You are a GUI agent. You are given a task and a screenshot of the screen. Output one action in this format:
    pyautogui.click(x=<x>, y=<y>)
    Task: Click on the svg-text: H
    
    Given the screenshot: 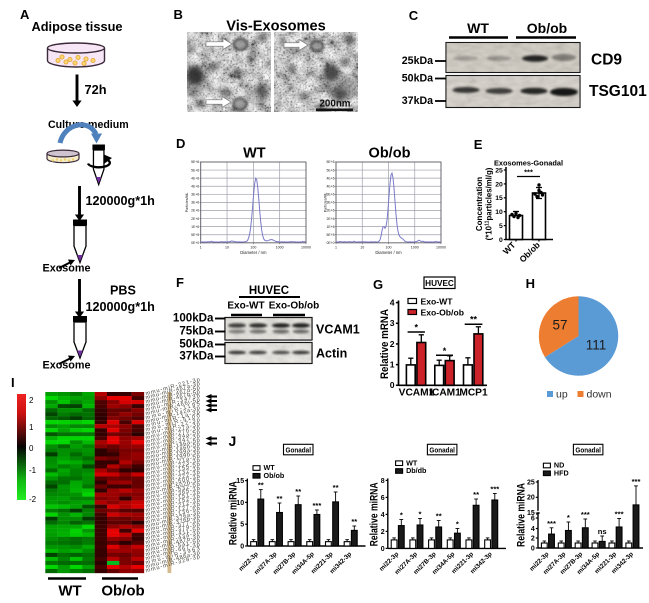 What is the action you would take?
    pyautogui.click(x=530, y=283)
    